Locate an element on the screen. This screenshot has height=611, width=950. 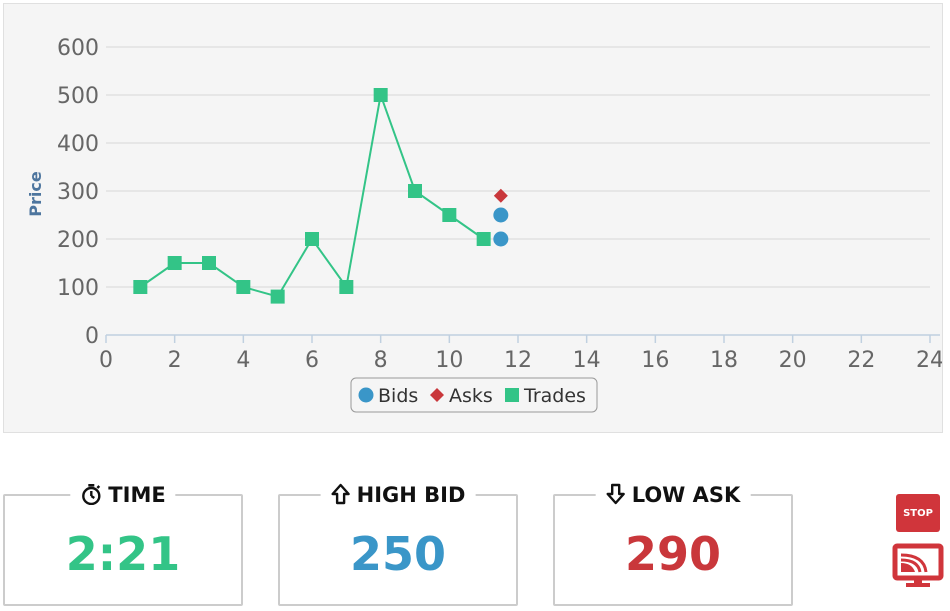
y-tick-label: 500 is located at coordinates (78, 96).